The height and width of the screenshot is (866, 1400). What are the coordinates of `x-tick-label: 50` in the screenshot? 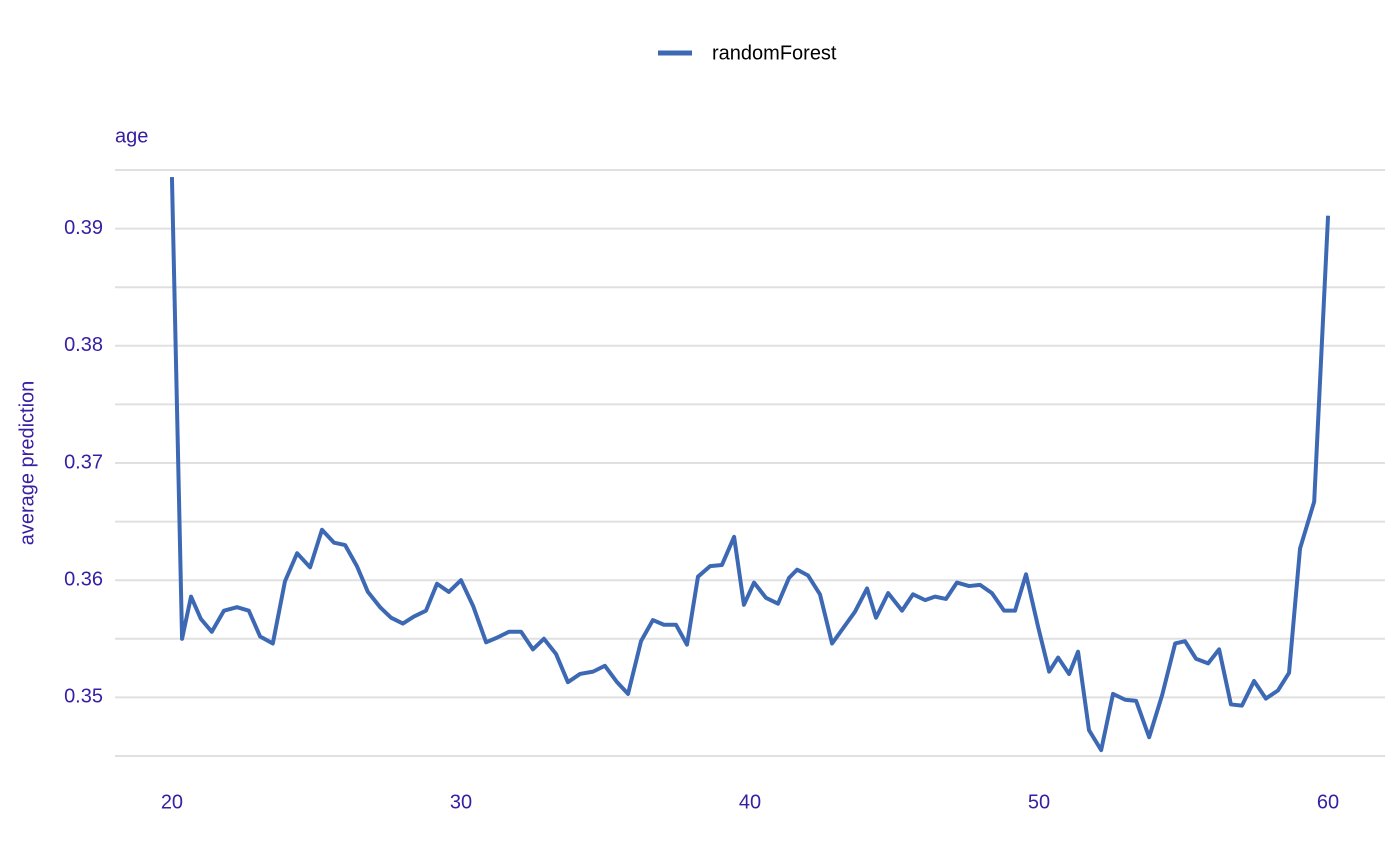 It's located at (1039, 802).